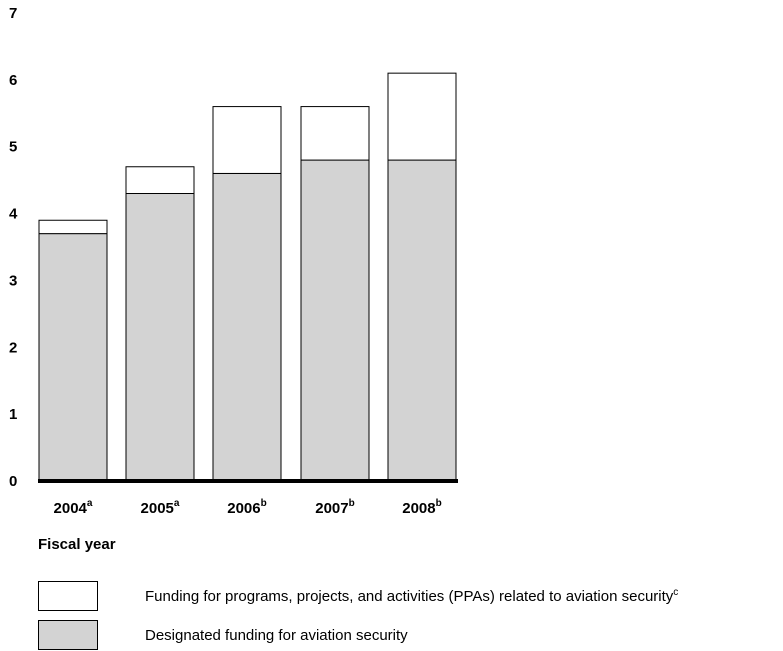  What do you see at coordinates (73, 507) in the screenshot?
I see `x-tick-label: 2004a` at bounding box center [73, 507].